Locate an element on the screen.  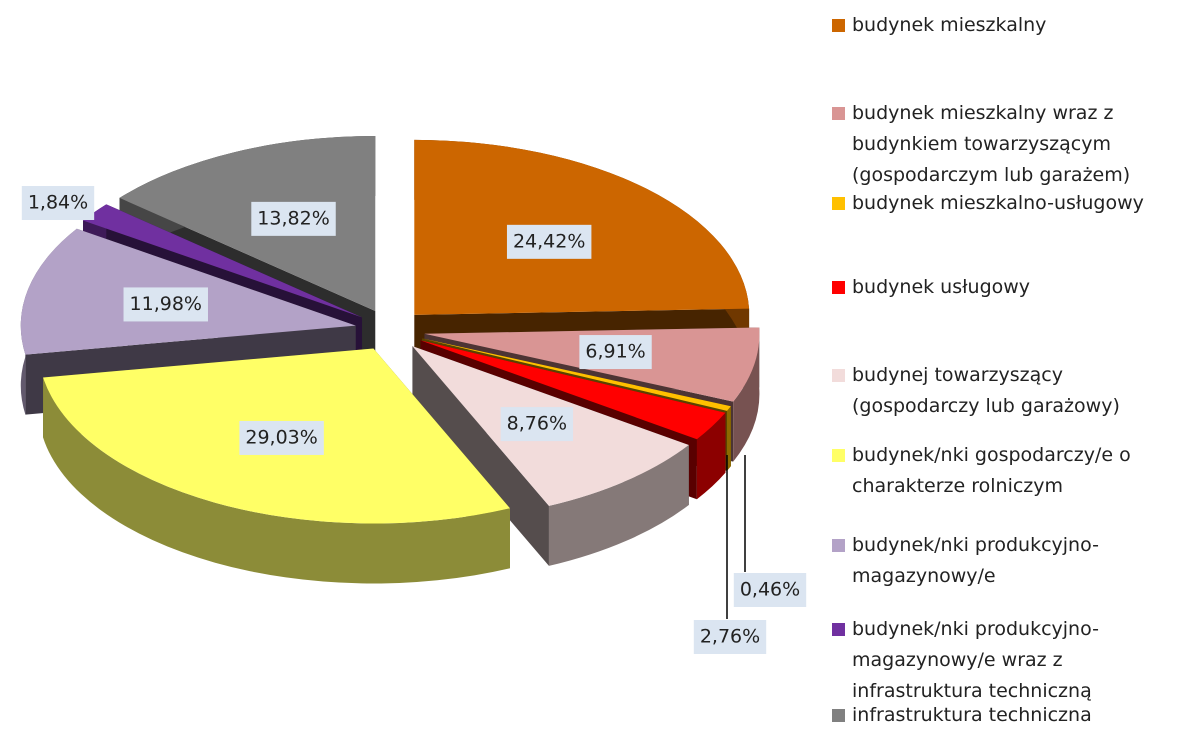
slice-side is located at coordinates (582, 257).